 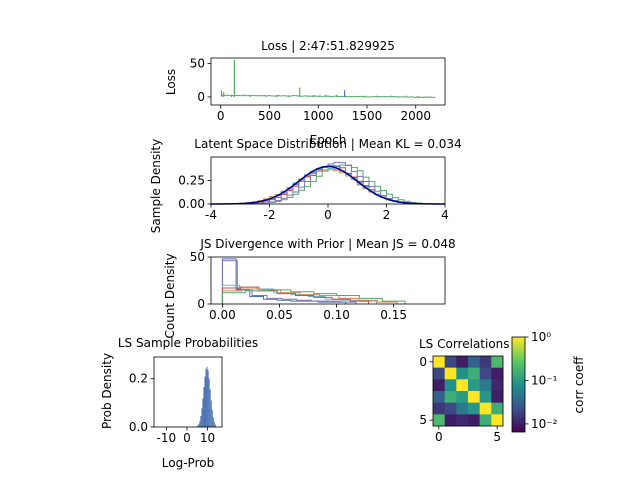 I want to click on loss-axes-frame, so click(x=328, y=81).